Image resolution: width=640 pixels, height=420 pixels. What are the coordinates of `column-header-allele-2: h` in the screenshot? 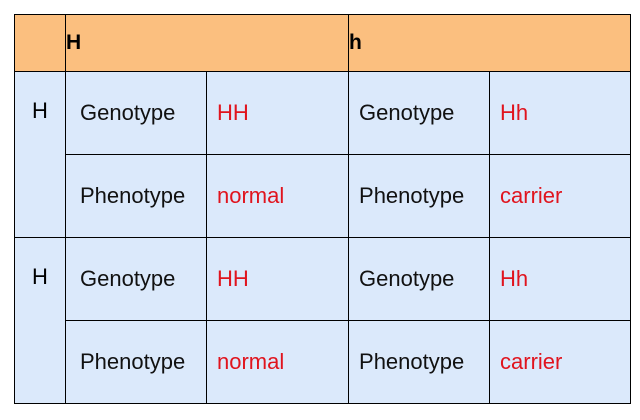 It's located at (490, 43).